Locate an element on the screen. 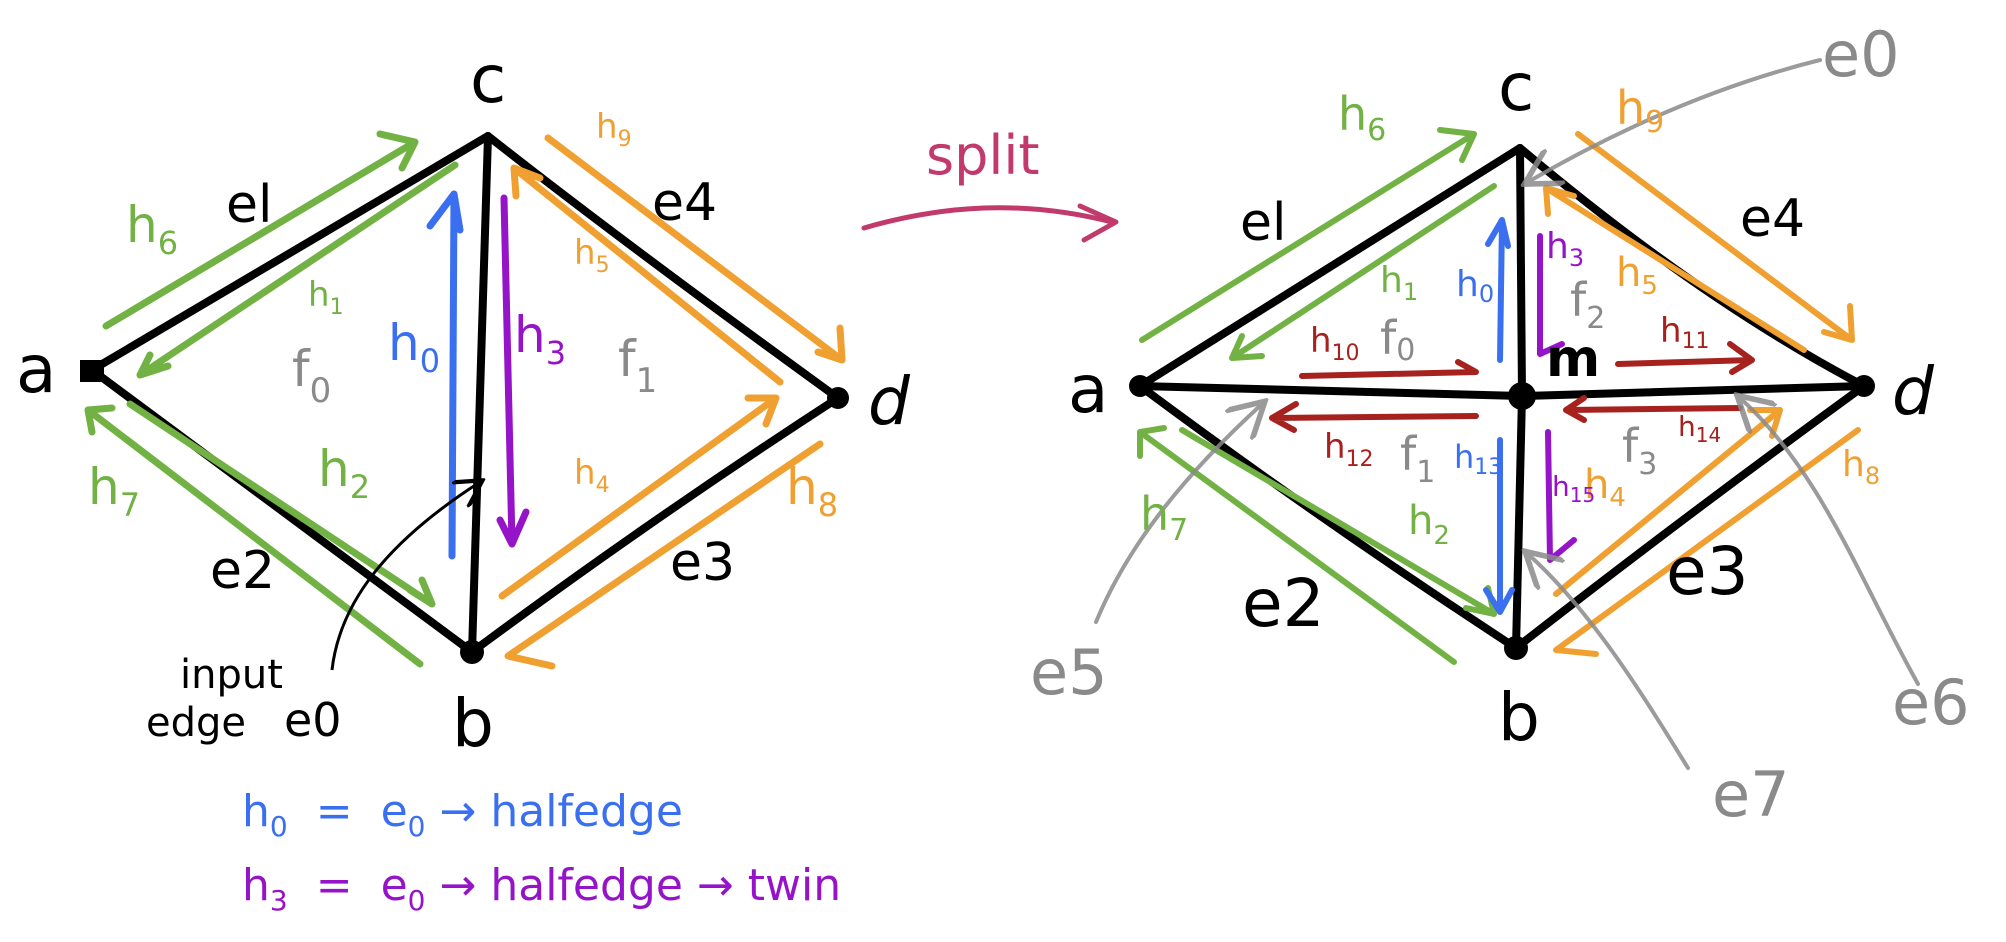 This screenshot has height=942, width=2006. split-label: split is located at coordinates (983, 155).